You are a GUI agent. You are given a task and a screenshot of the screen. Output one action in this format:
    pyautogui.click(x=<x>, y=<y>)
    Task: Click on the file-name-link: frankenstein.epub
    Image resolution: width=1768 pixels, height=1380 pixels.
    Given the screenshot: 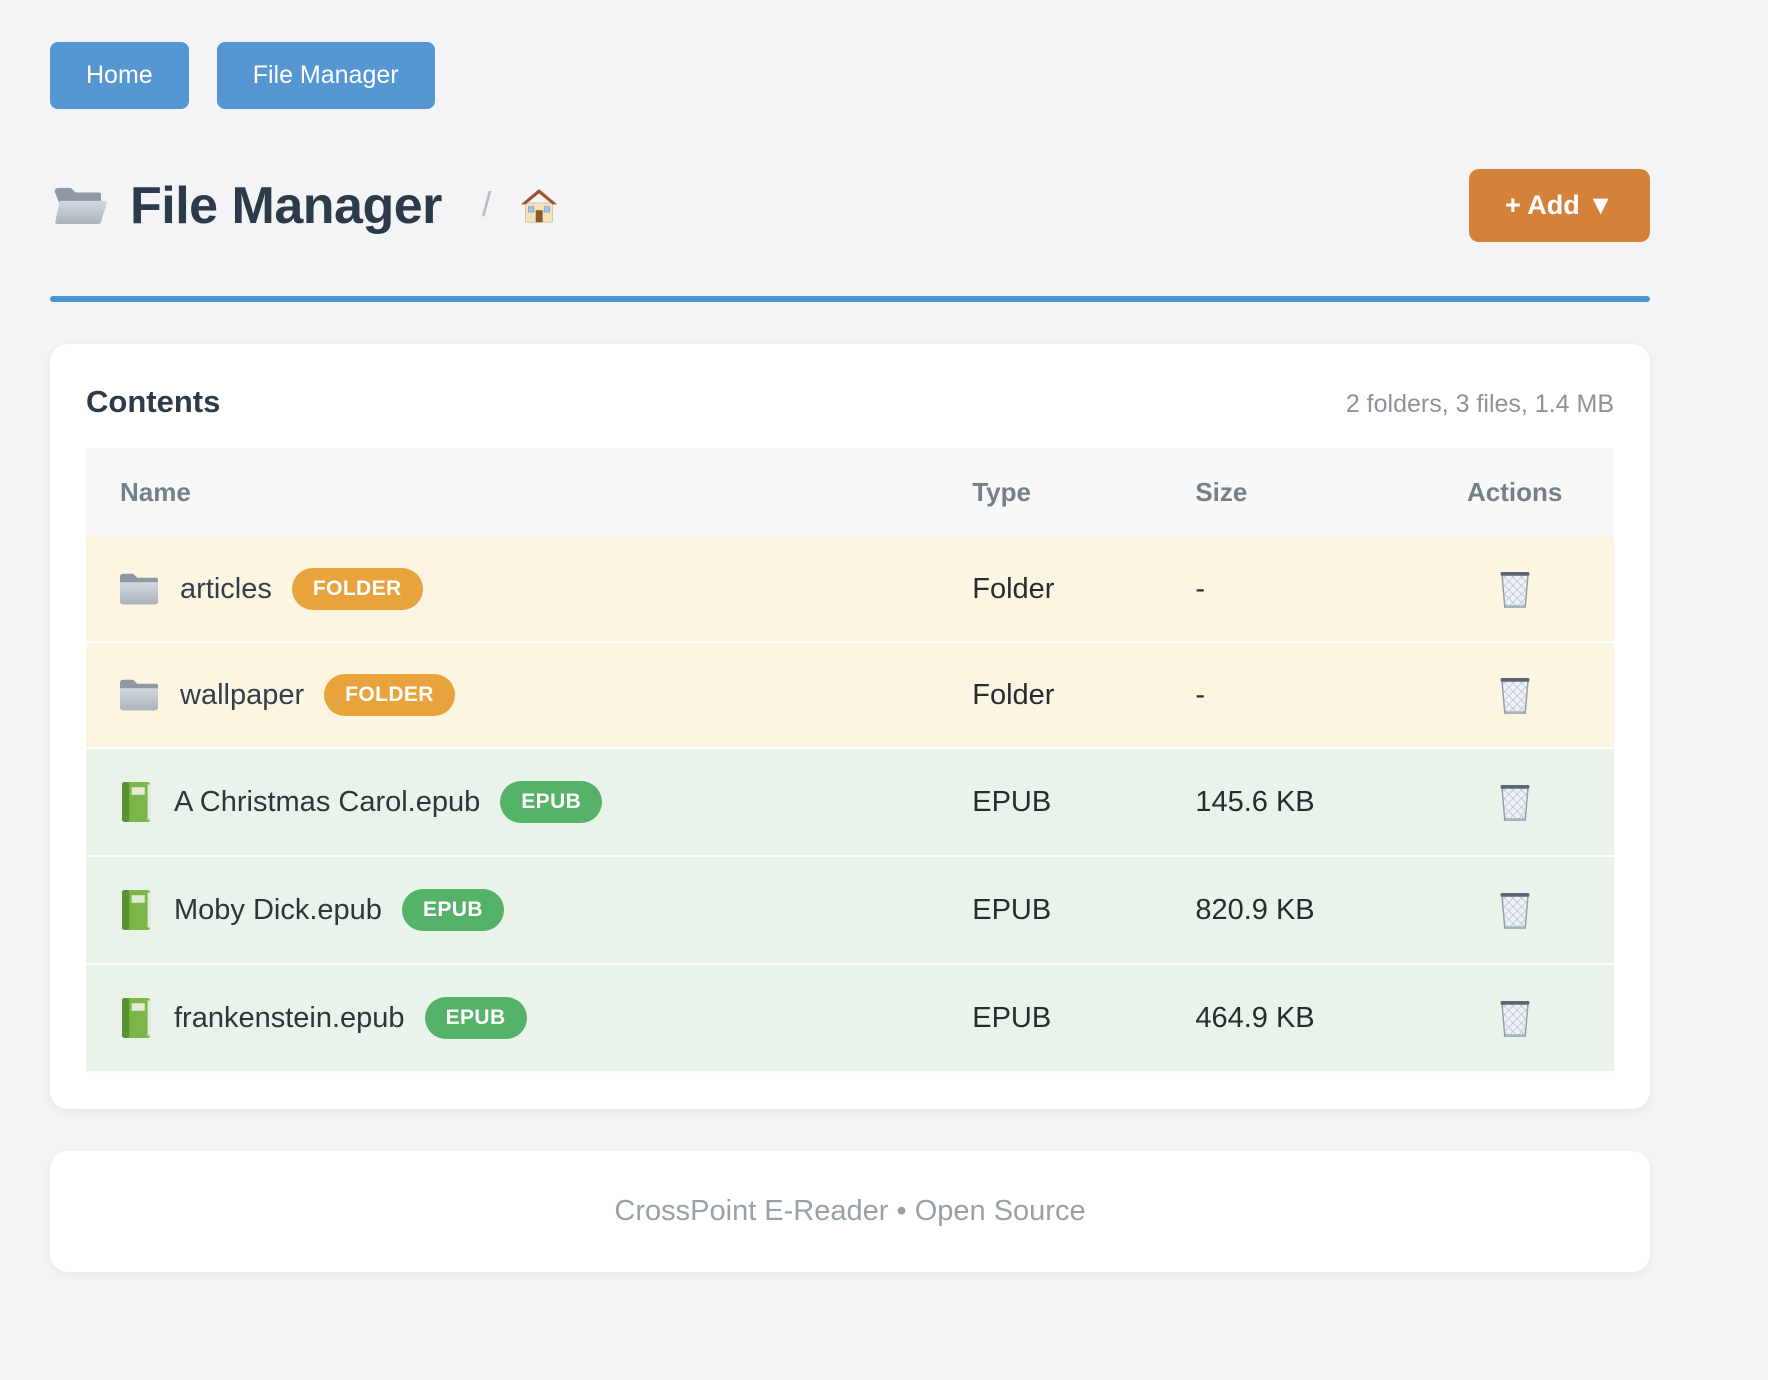 What is the action you would take?
    pyautogui.click(x=289, y=1017)
    